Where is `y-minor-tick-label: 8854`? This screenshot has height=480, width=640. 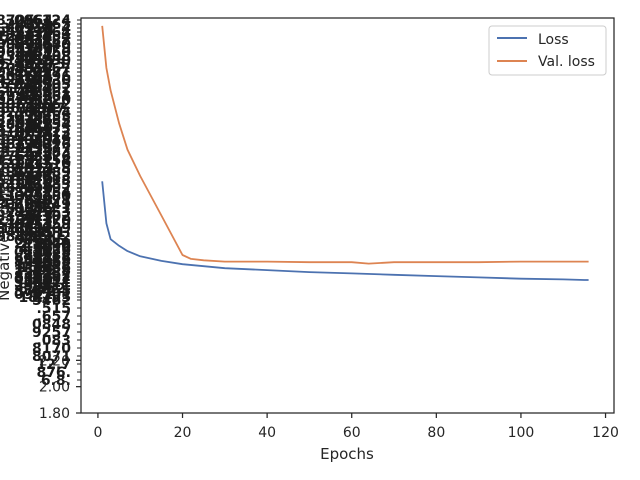
y-minor-tick-label: 8854 is located at coordinates (33, 69).